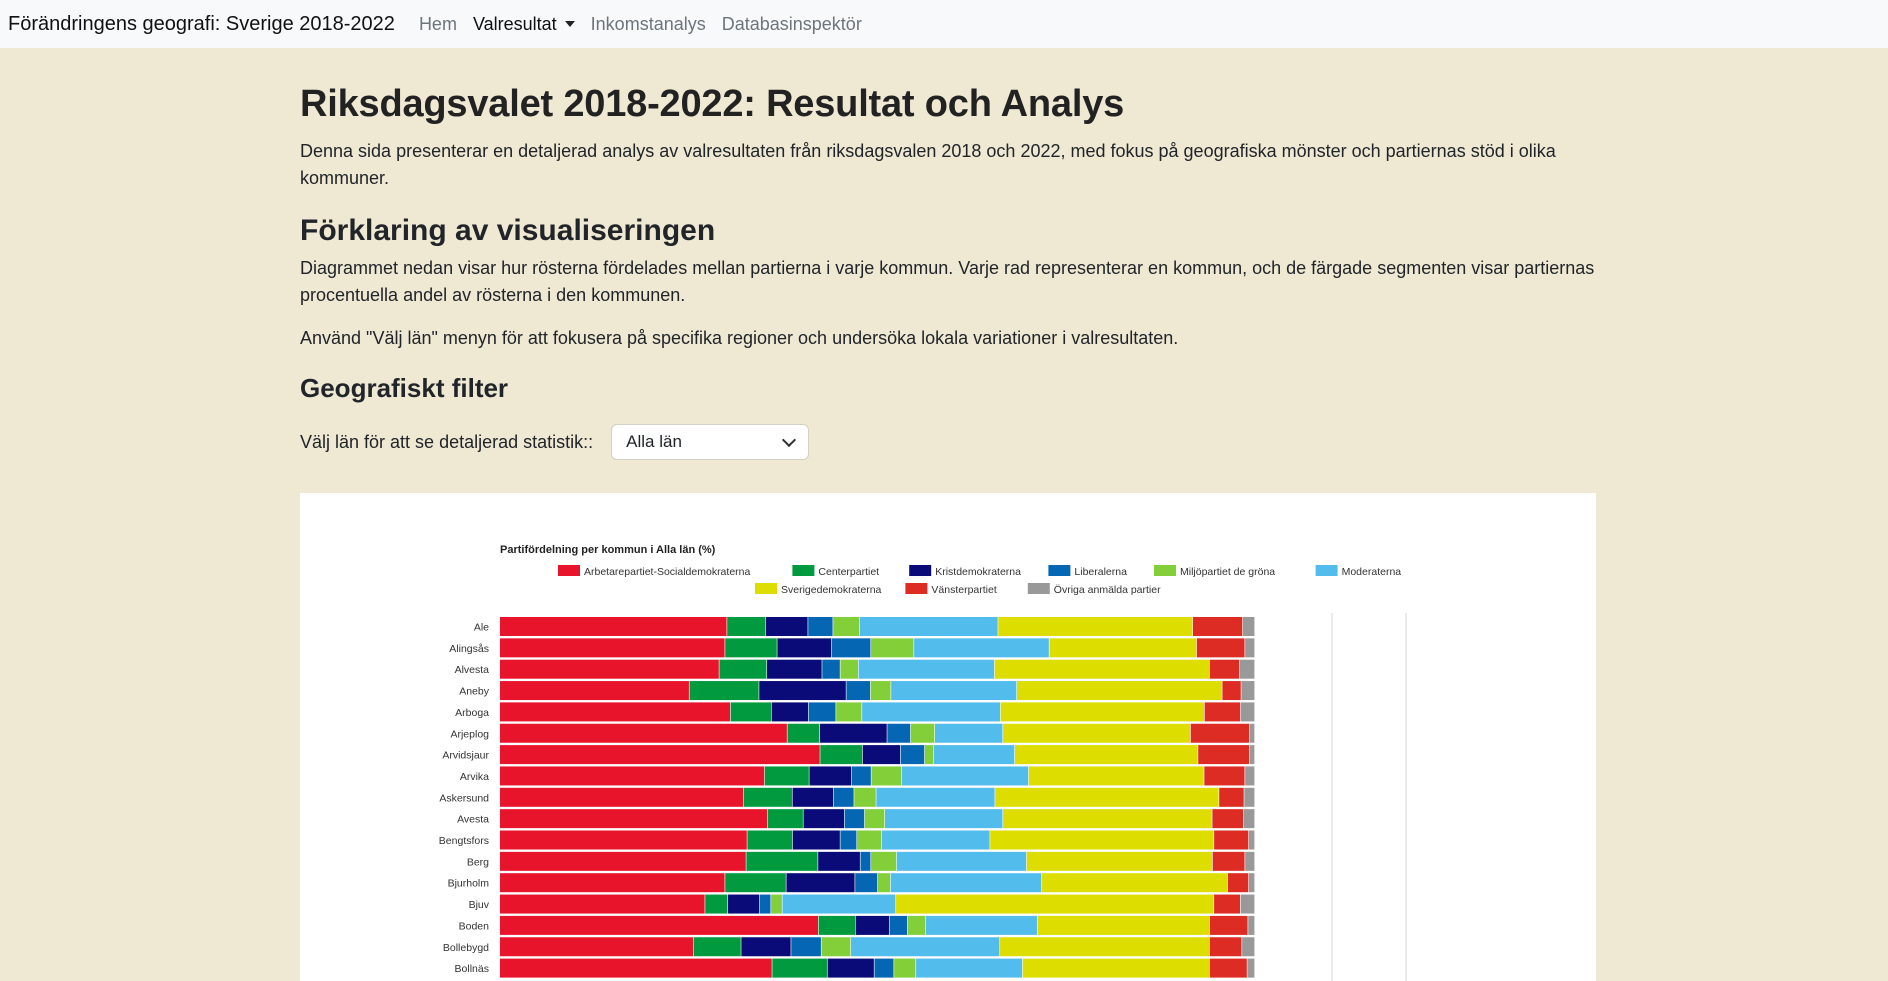  Describe the element at coordinates (963, 590) in the screenshot. I see `legend-entry: Vänsterpartiet` at that location.